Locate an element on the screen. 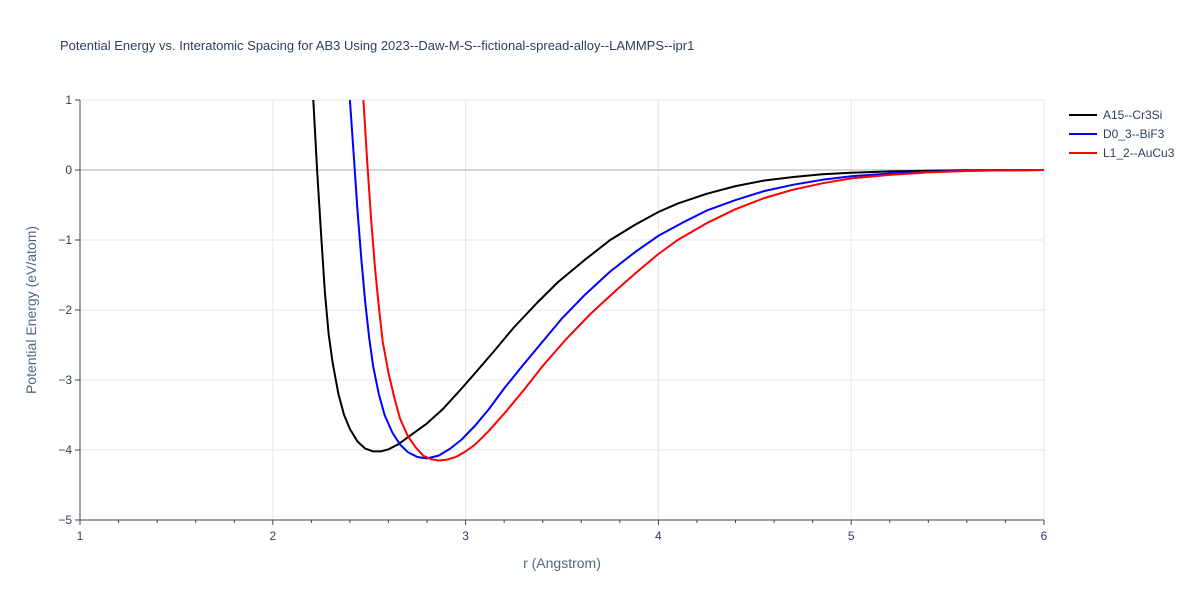 The height and width of the screenshot is (600, 1200). x-tick-label: 1 is located at coordinates (80, 536).